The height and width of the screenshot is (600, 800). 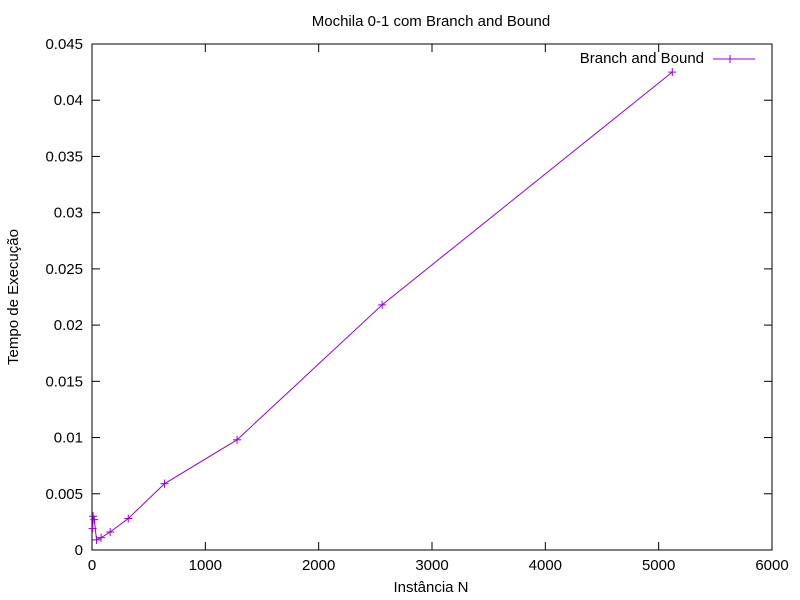 I want to click on y-tick-label: 0.03, so click(x=68, y=213).